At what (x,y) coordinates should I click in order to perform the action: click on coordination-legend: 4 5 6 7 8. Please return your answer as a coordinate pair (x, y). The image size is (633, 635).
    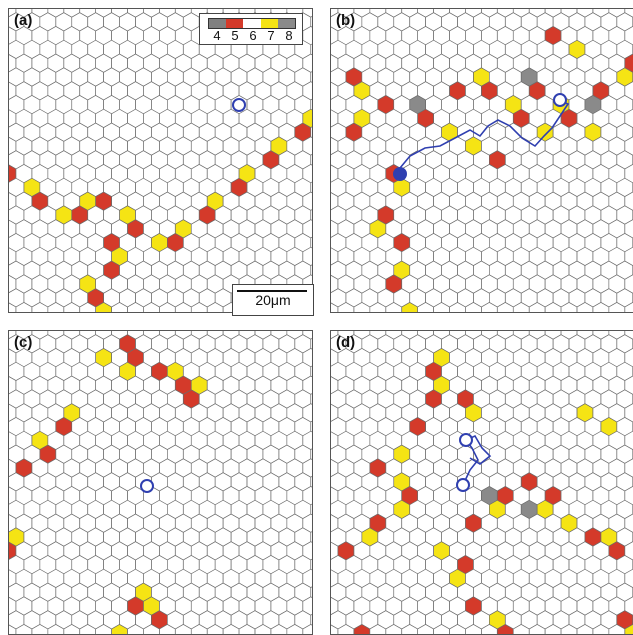
    Looking at the image, I should click on (251, 29).